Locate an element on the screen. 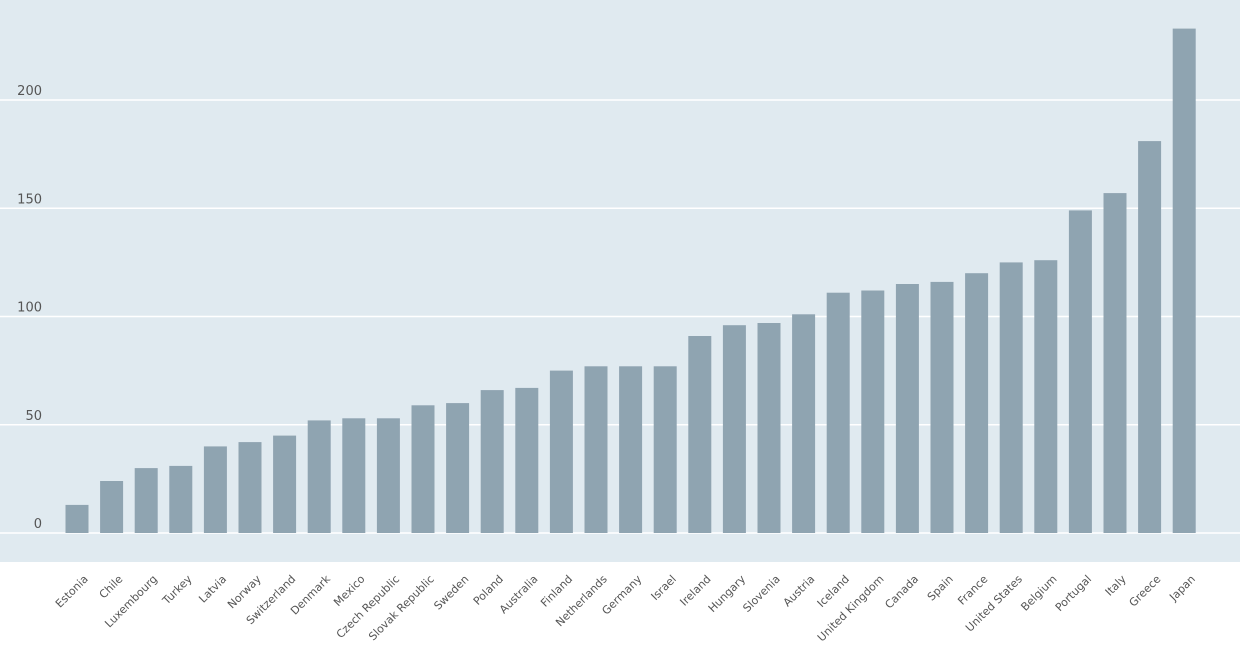 This screenshot has width=1240, height=646. x-tick-label-latvia: Latvia is located at coordinates (212, 589).